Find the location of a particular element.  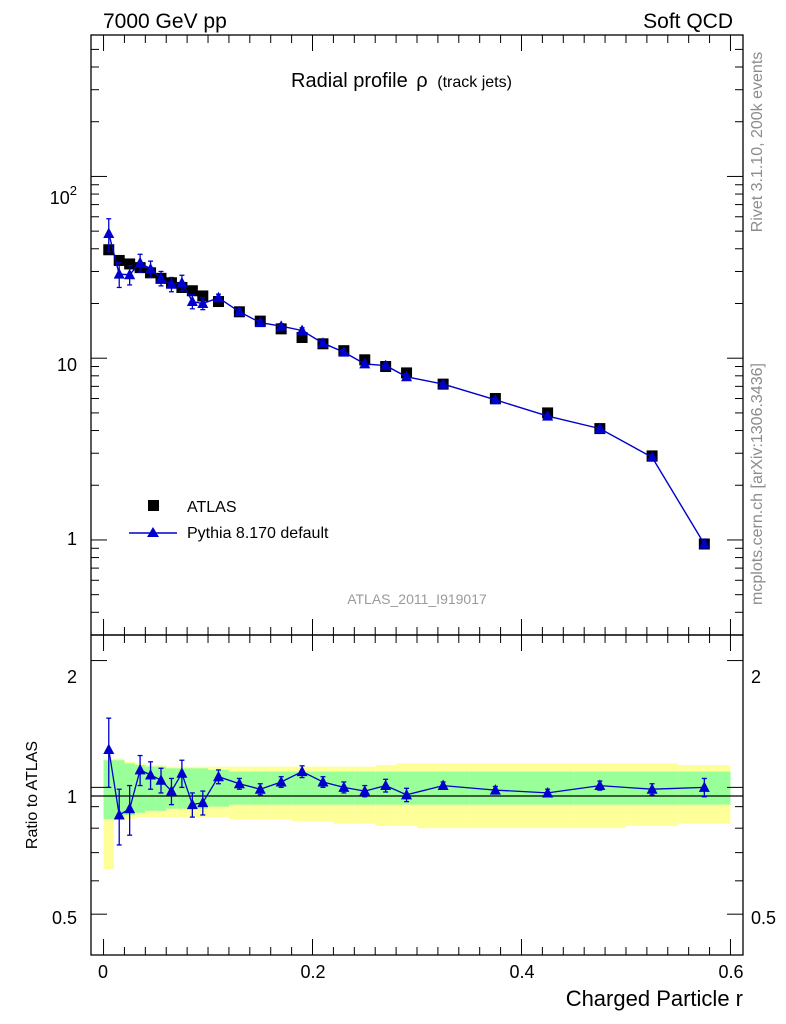

ratio-plot-marks is located at coordinates (406, 781).